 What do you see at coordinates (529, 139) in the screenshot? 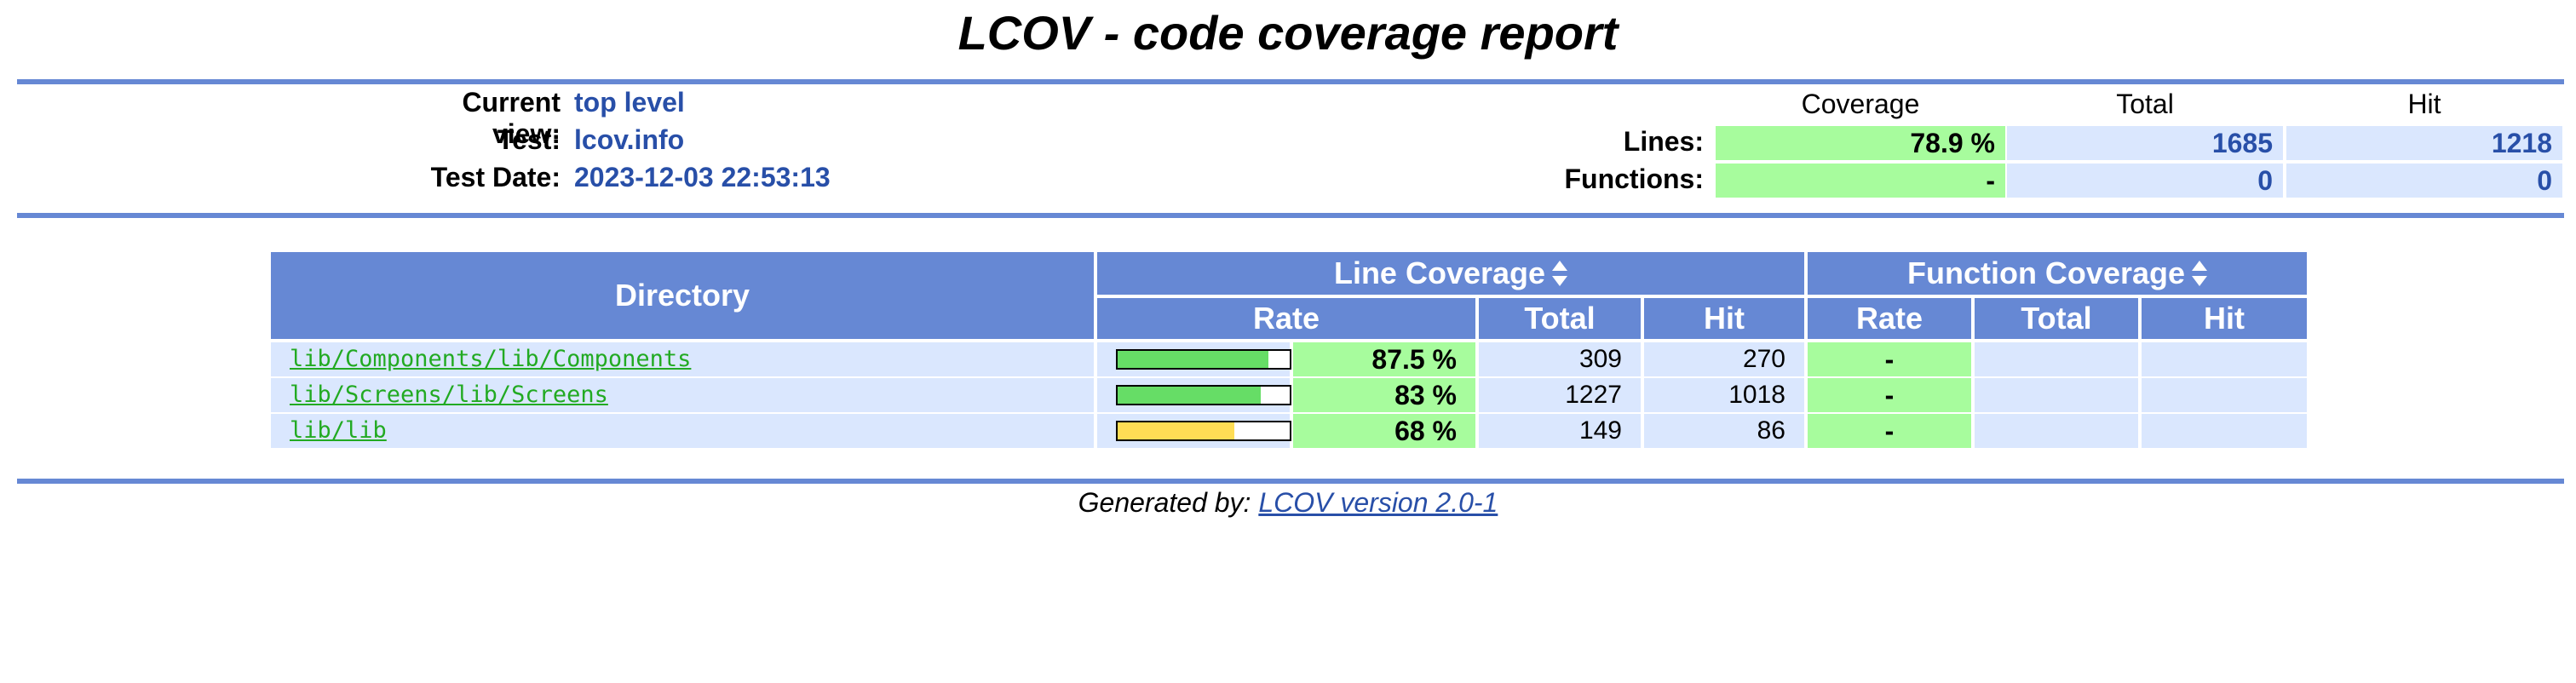
I see `test-label: Test:` at bounding box center [529, 139].